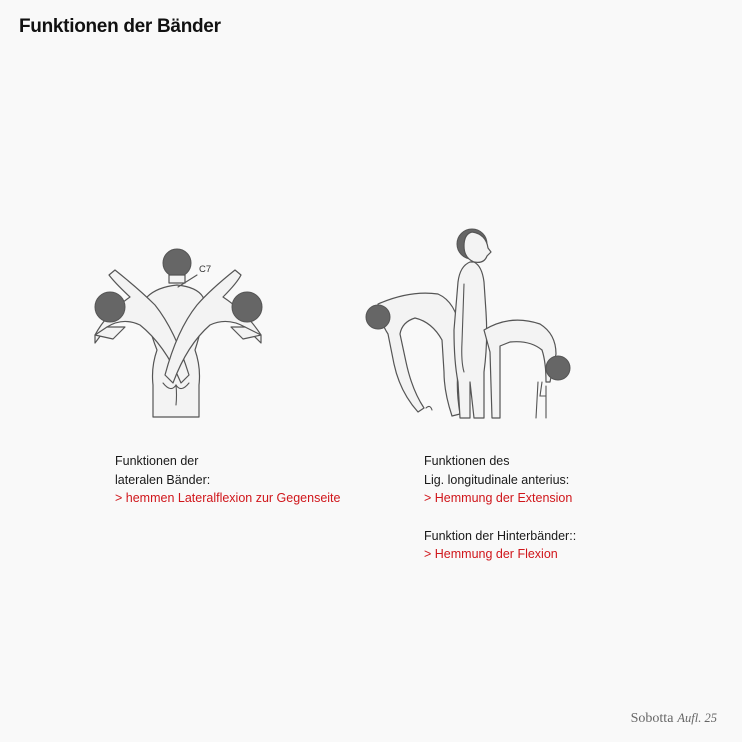 Image resolution: width=742 pixels, height=742 pixels. I want to click on footer-brand: Sobotta, so click(652, 718).